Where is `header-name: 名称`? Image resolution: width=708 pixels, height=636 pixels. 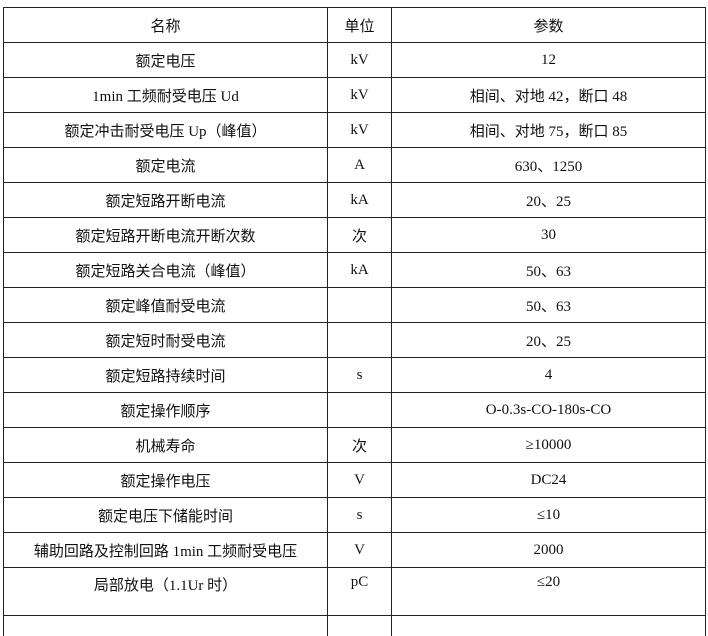 header-name: 名称 is located at coordinates (166, 25).